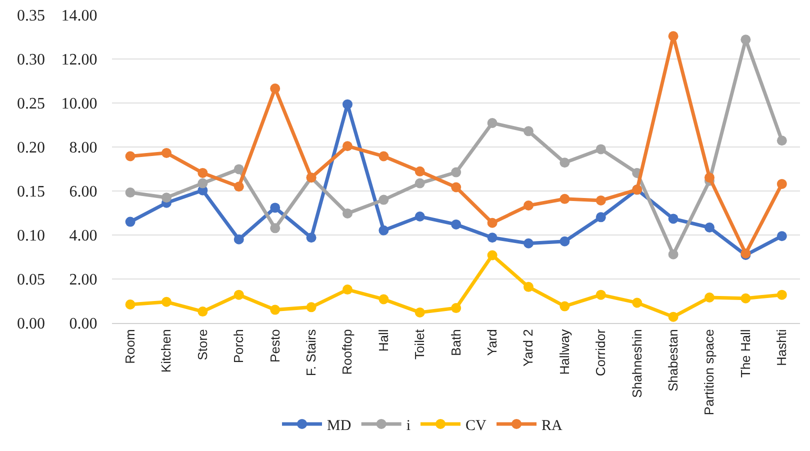  I want to click on x-tick-label: Pesto, so click(274, 345).